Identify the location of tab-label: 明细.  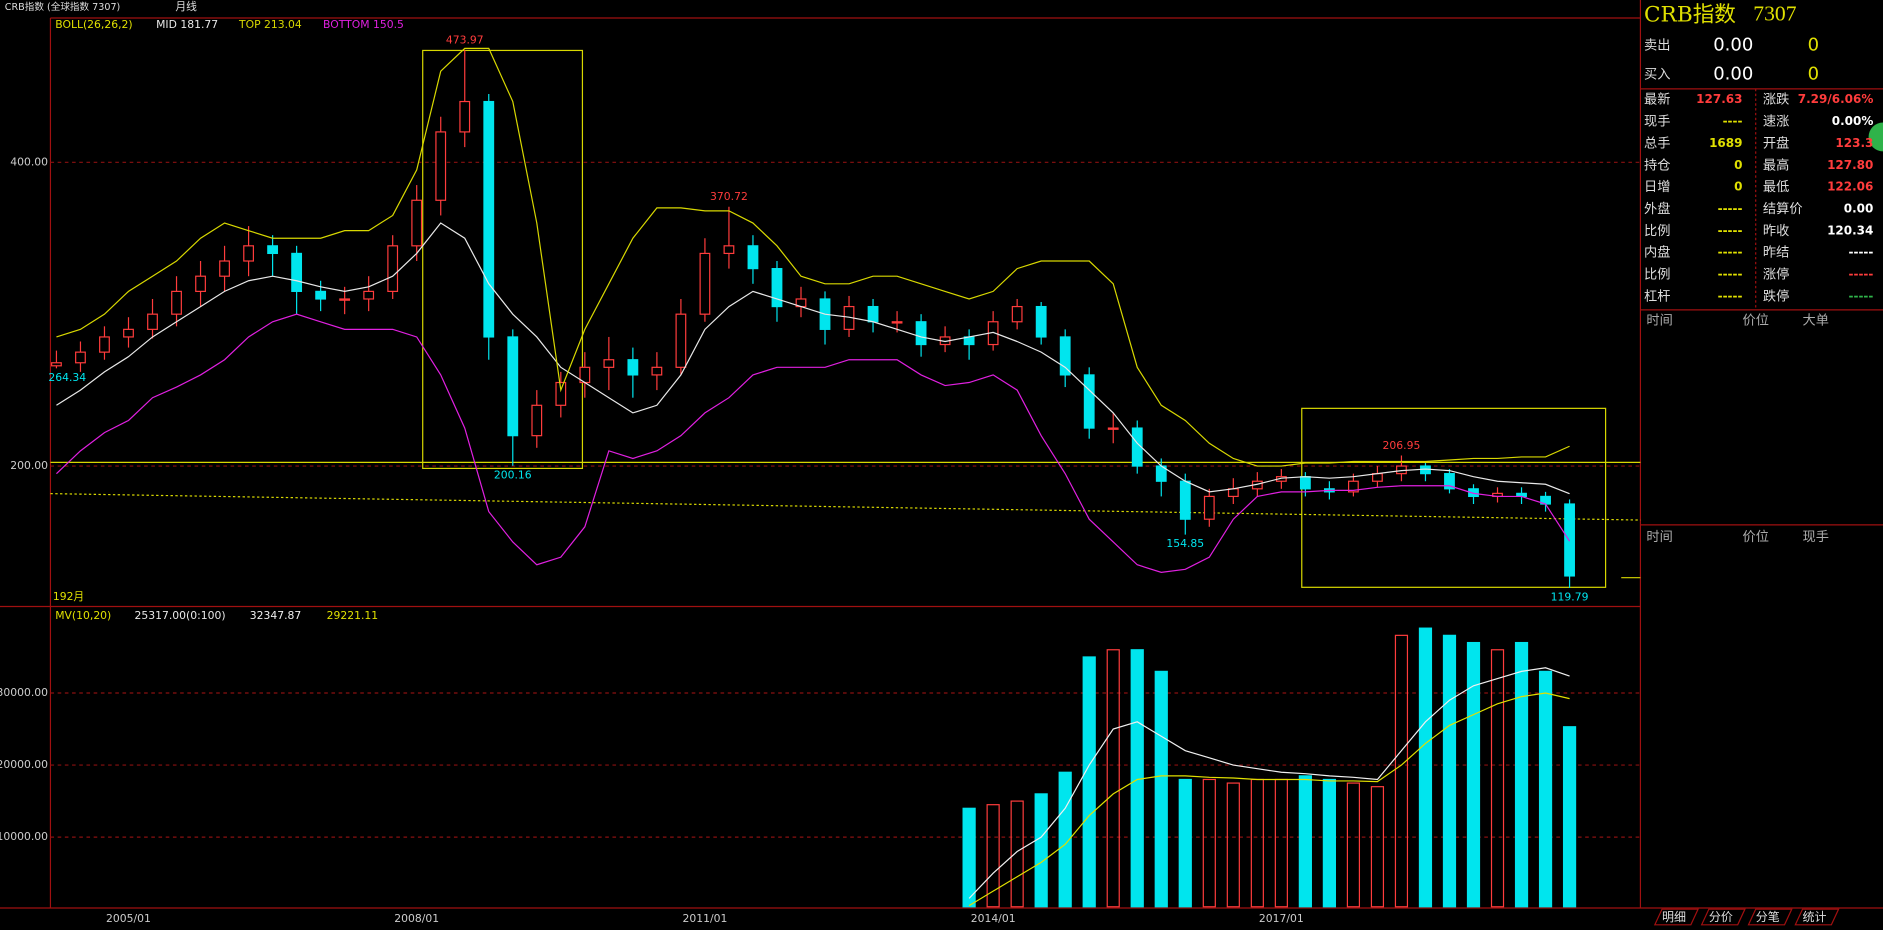
(1674, 917).